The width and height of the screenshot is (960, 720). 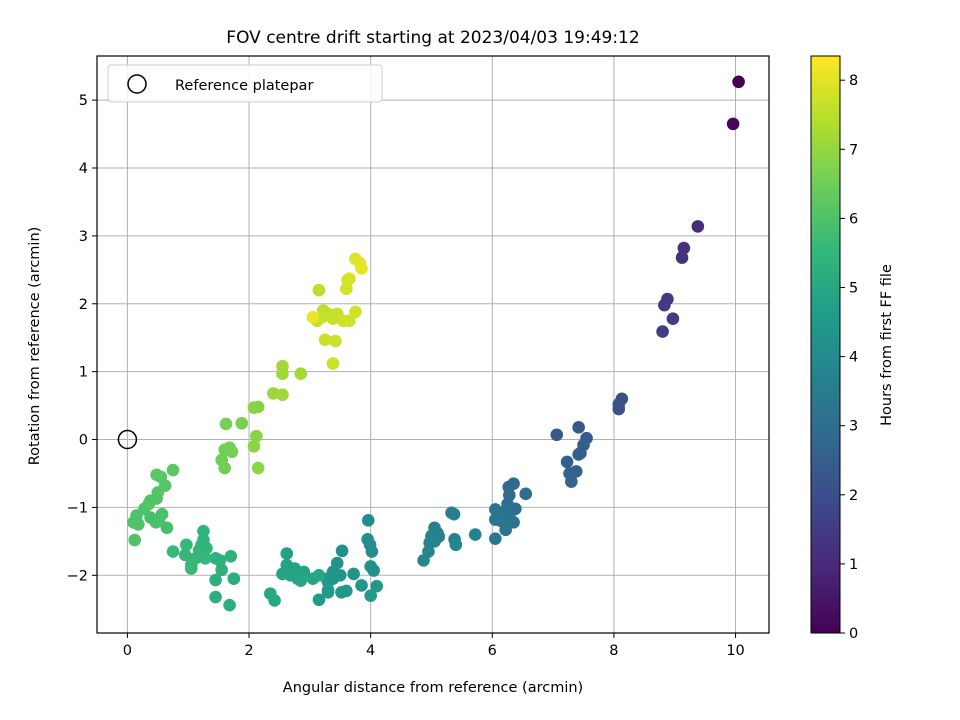 What do you see at coordinates (77, 508) in the screenshot?
I see `y-tick-label: −1` at bounding box center [77, 508].